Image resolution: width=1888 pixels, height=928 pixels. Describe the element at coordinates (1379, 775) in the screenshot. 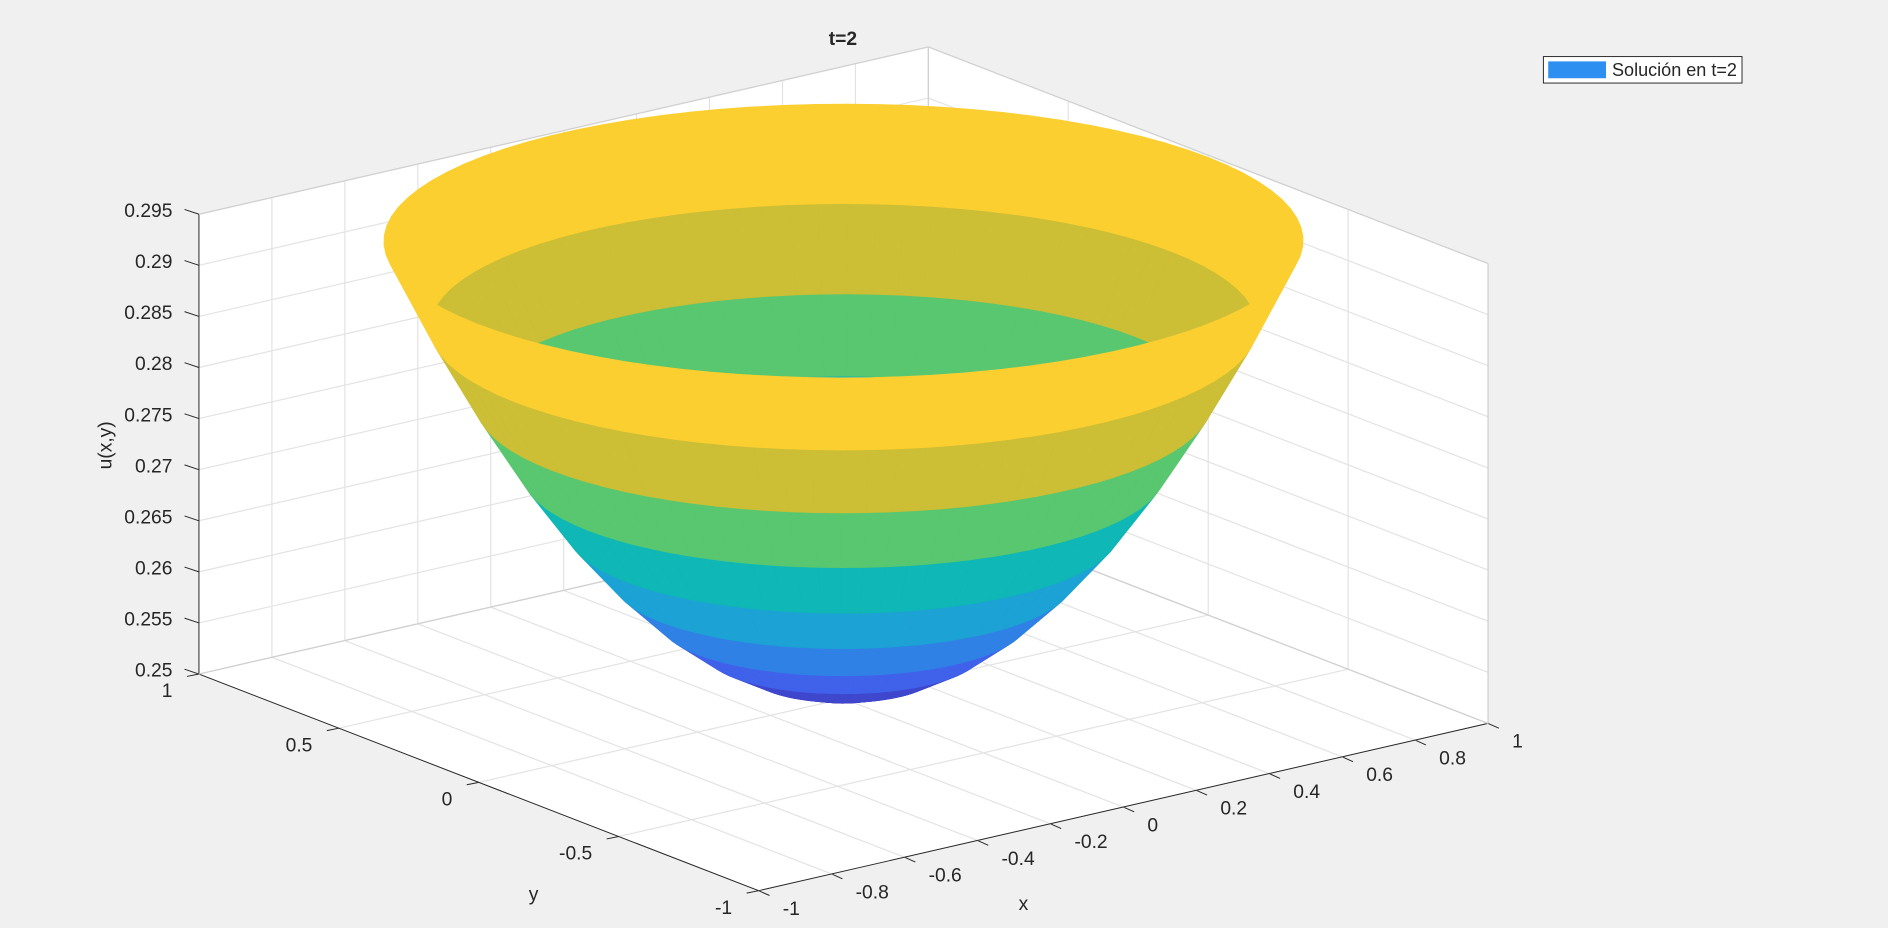

I see `x-tick-label: 0.6` at that location.